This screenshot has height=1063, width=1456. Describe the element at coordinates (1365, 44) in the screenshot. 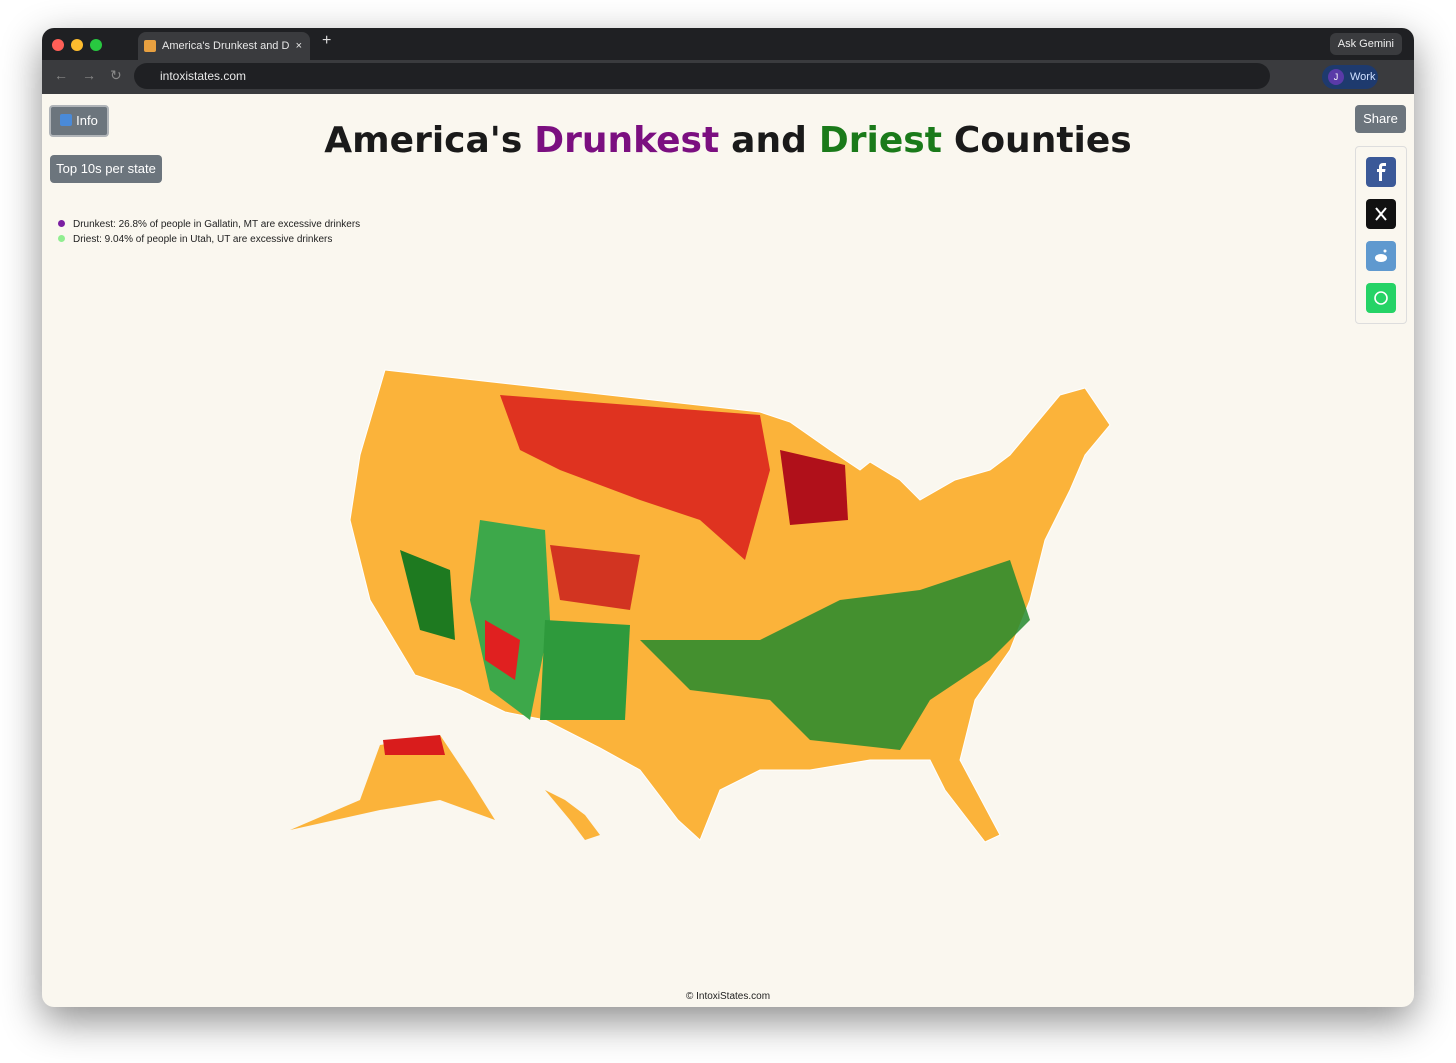

I see `ask-gemini: Ask Gemini` at that location.